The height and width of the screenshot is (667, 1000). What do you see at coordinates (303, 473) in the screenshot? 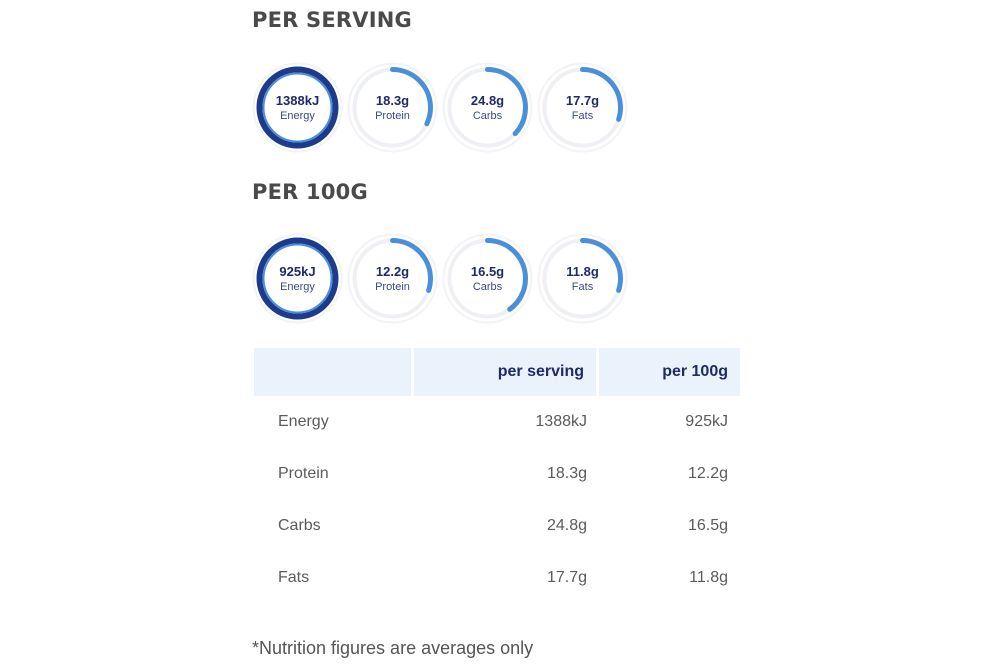
I see `row-name: Protein` at bounding box center [303, 473].